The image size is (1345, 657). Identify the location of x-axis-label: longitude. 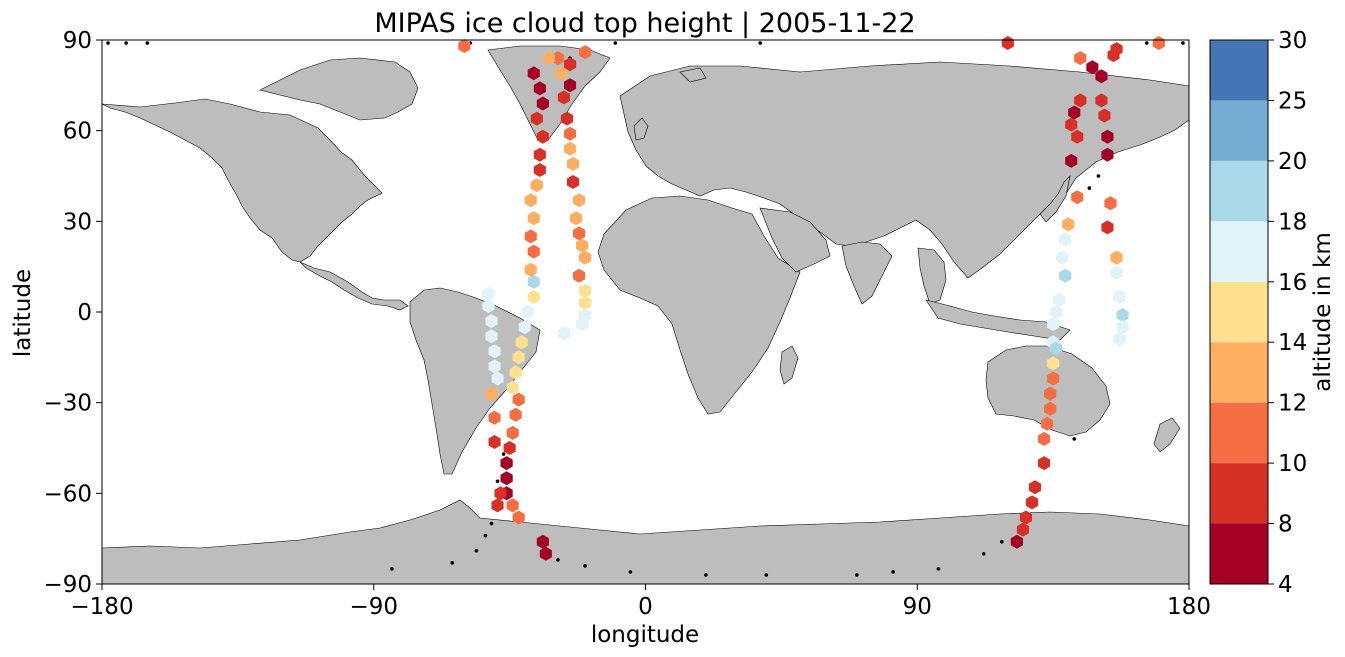
(645, 635).